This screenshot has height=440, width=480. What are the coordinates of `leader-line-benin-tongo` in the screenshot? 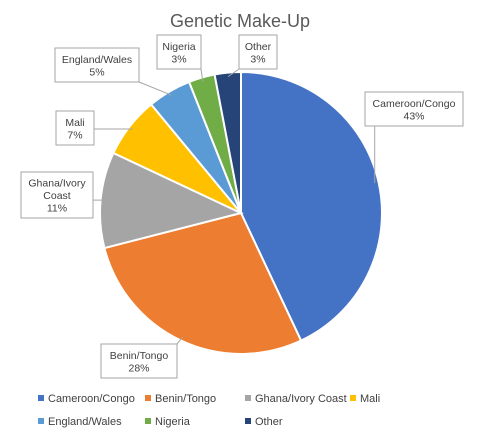 It's located at (180, 340).